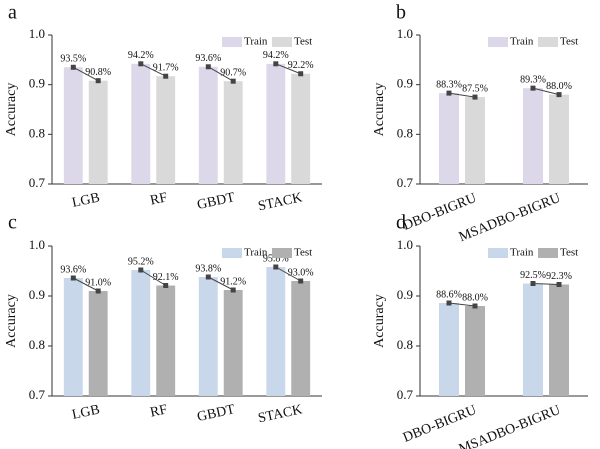 This screenshot has height=449, width=600. What do you see at coordinates (166, 277) in the screenshot?
I see `value-label: 92.1%` at bounding box center [166, 277].